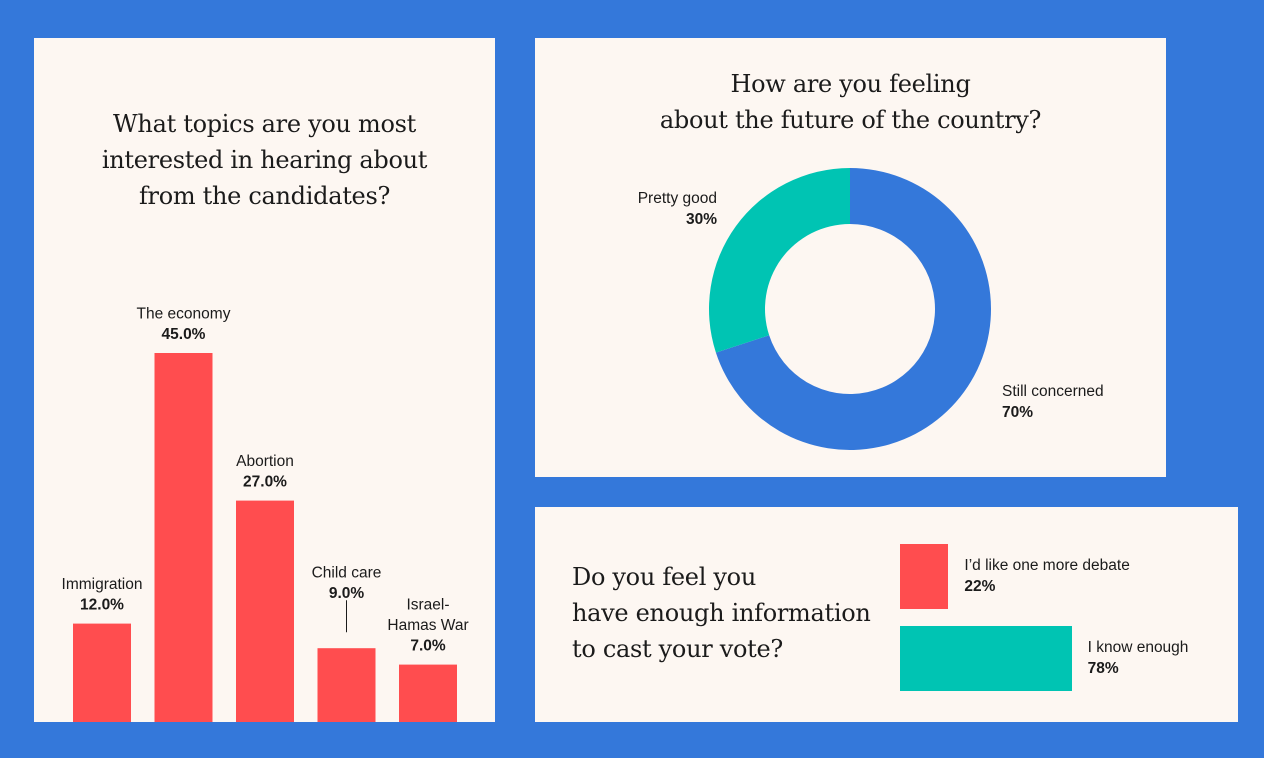 The width and height of the screenshot is (1264, 758). Describe the element at coordinates (102, 584) in the screenshot. I see `bar-category-label: Immigration` at that location.